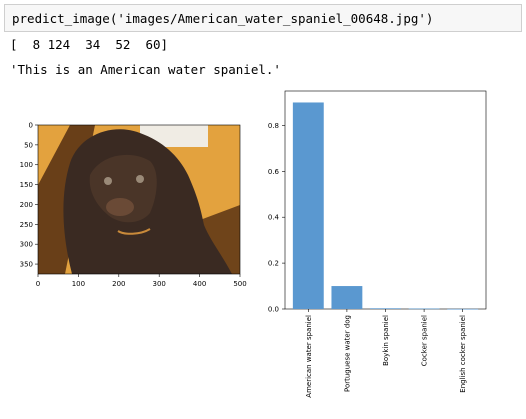 This screenshot has width=526, height=419. What do you see at coordinates (26, 165) in the screenshot?
I see `image-y-tick-label: 100` at bounding box center [26, 165].